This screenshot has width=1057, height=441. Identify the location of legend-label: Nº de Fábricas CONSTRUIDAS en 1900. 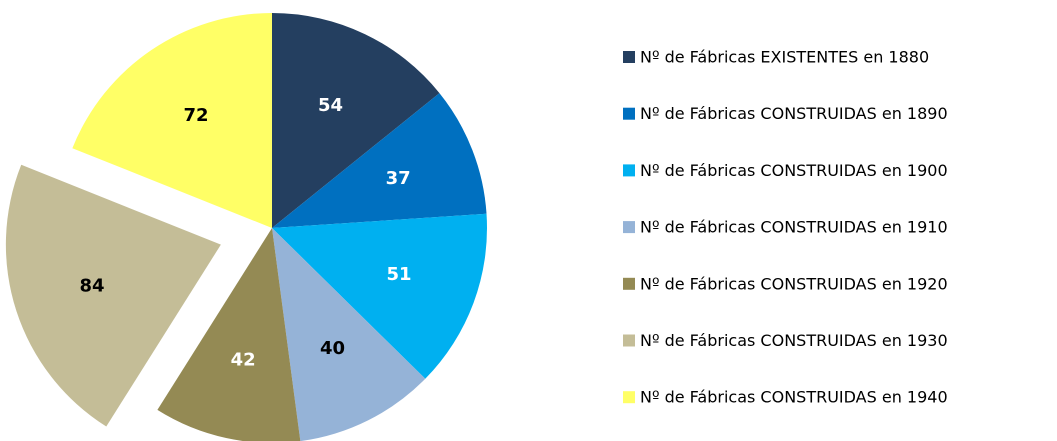
(794, 170).